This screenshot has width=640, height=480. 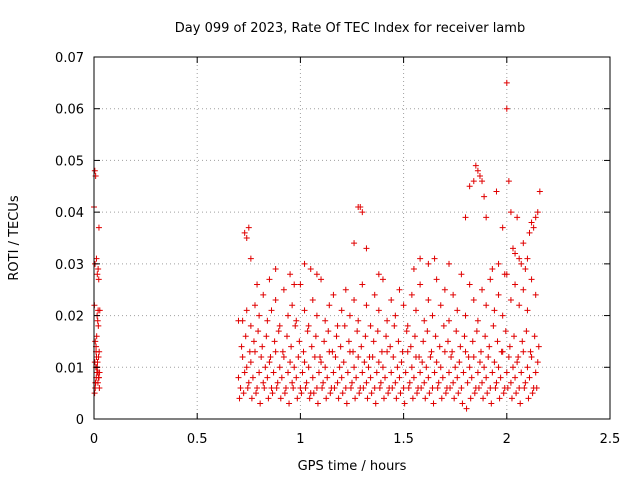 What do you see at coordinates (300, 439) in the screenshot?
I see `x-tick-label: 1` at bounding box center [300, 439].